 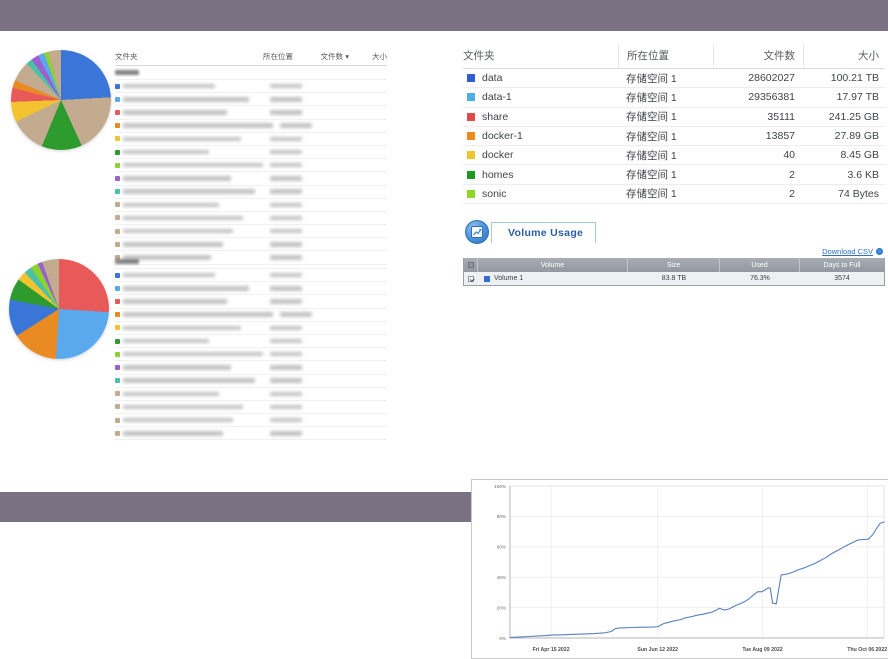 What do you see at coordinates (551, 650) in the screenshot?
I see `svg-text: Fri Apr 15 2022` at bounding box center [551, 650].